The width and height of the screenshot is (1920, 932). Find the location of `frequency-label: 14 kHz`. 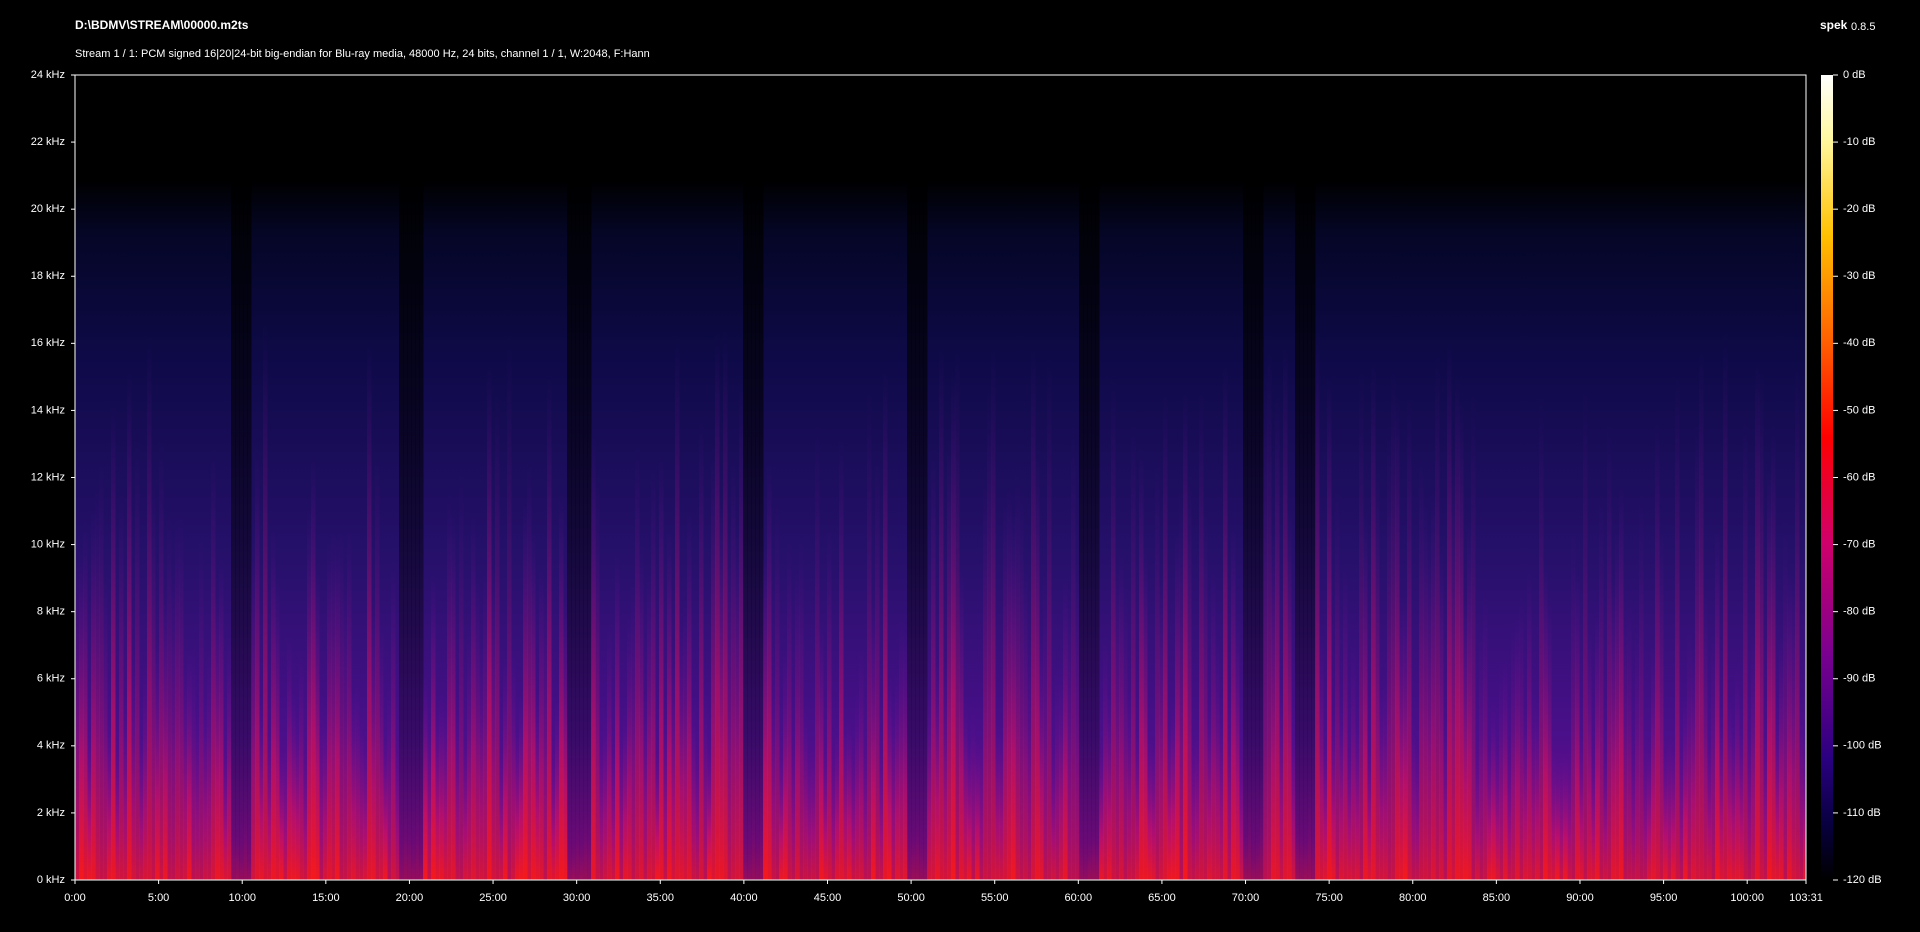

frequency-label: 14 kHz is located at coordinates (48, 410).